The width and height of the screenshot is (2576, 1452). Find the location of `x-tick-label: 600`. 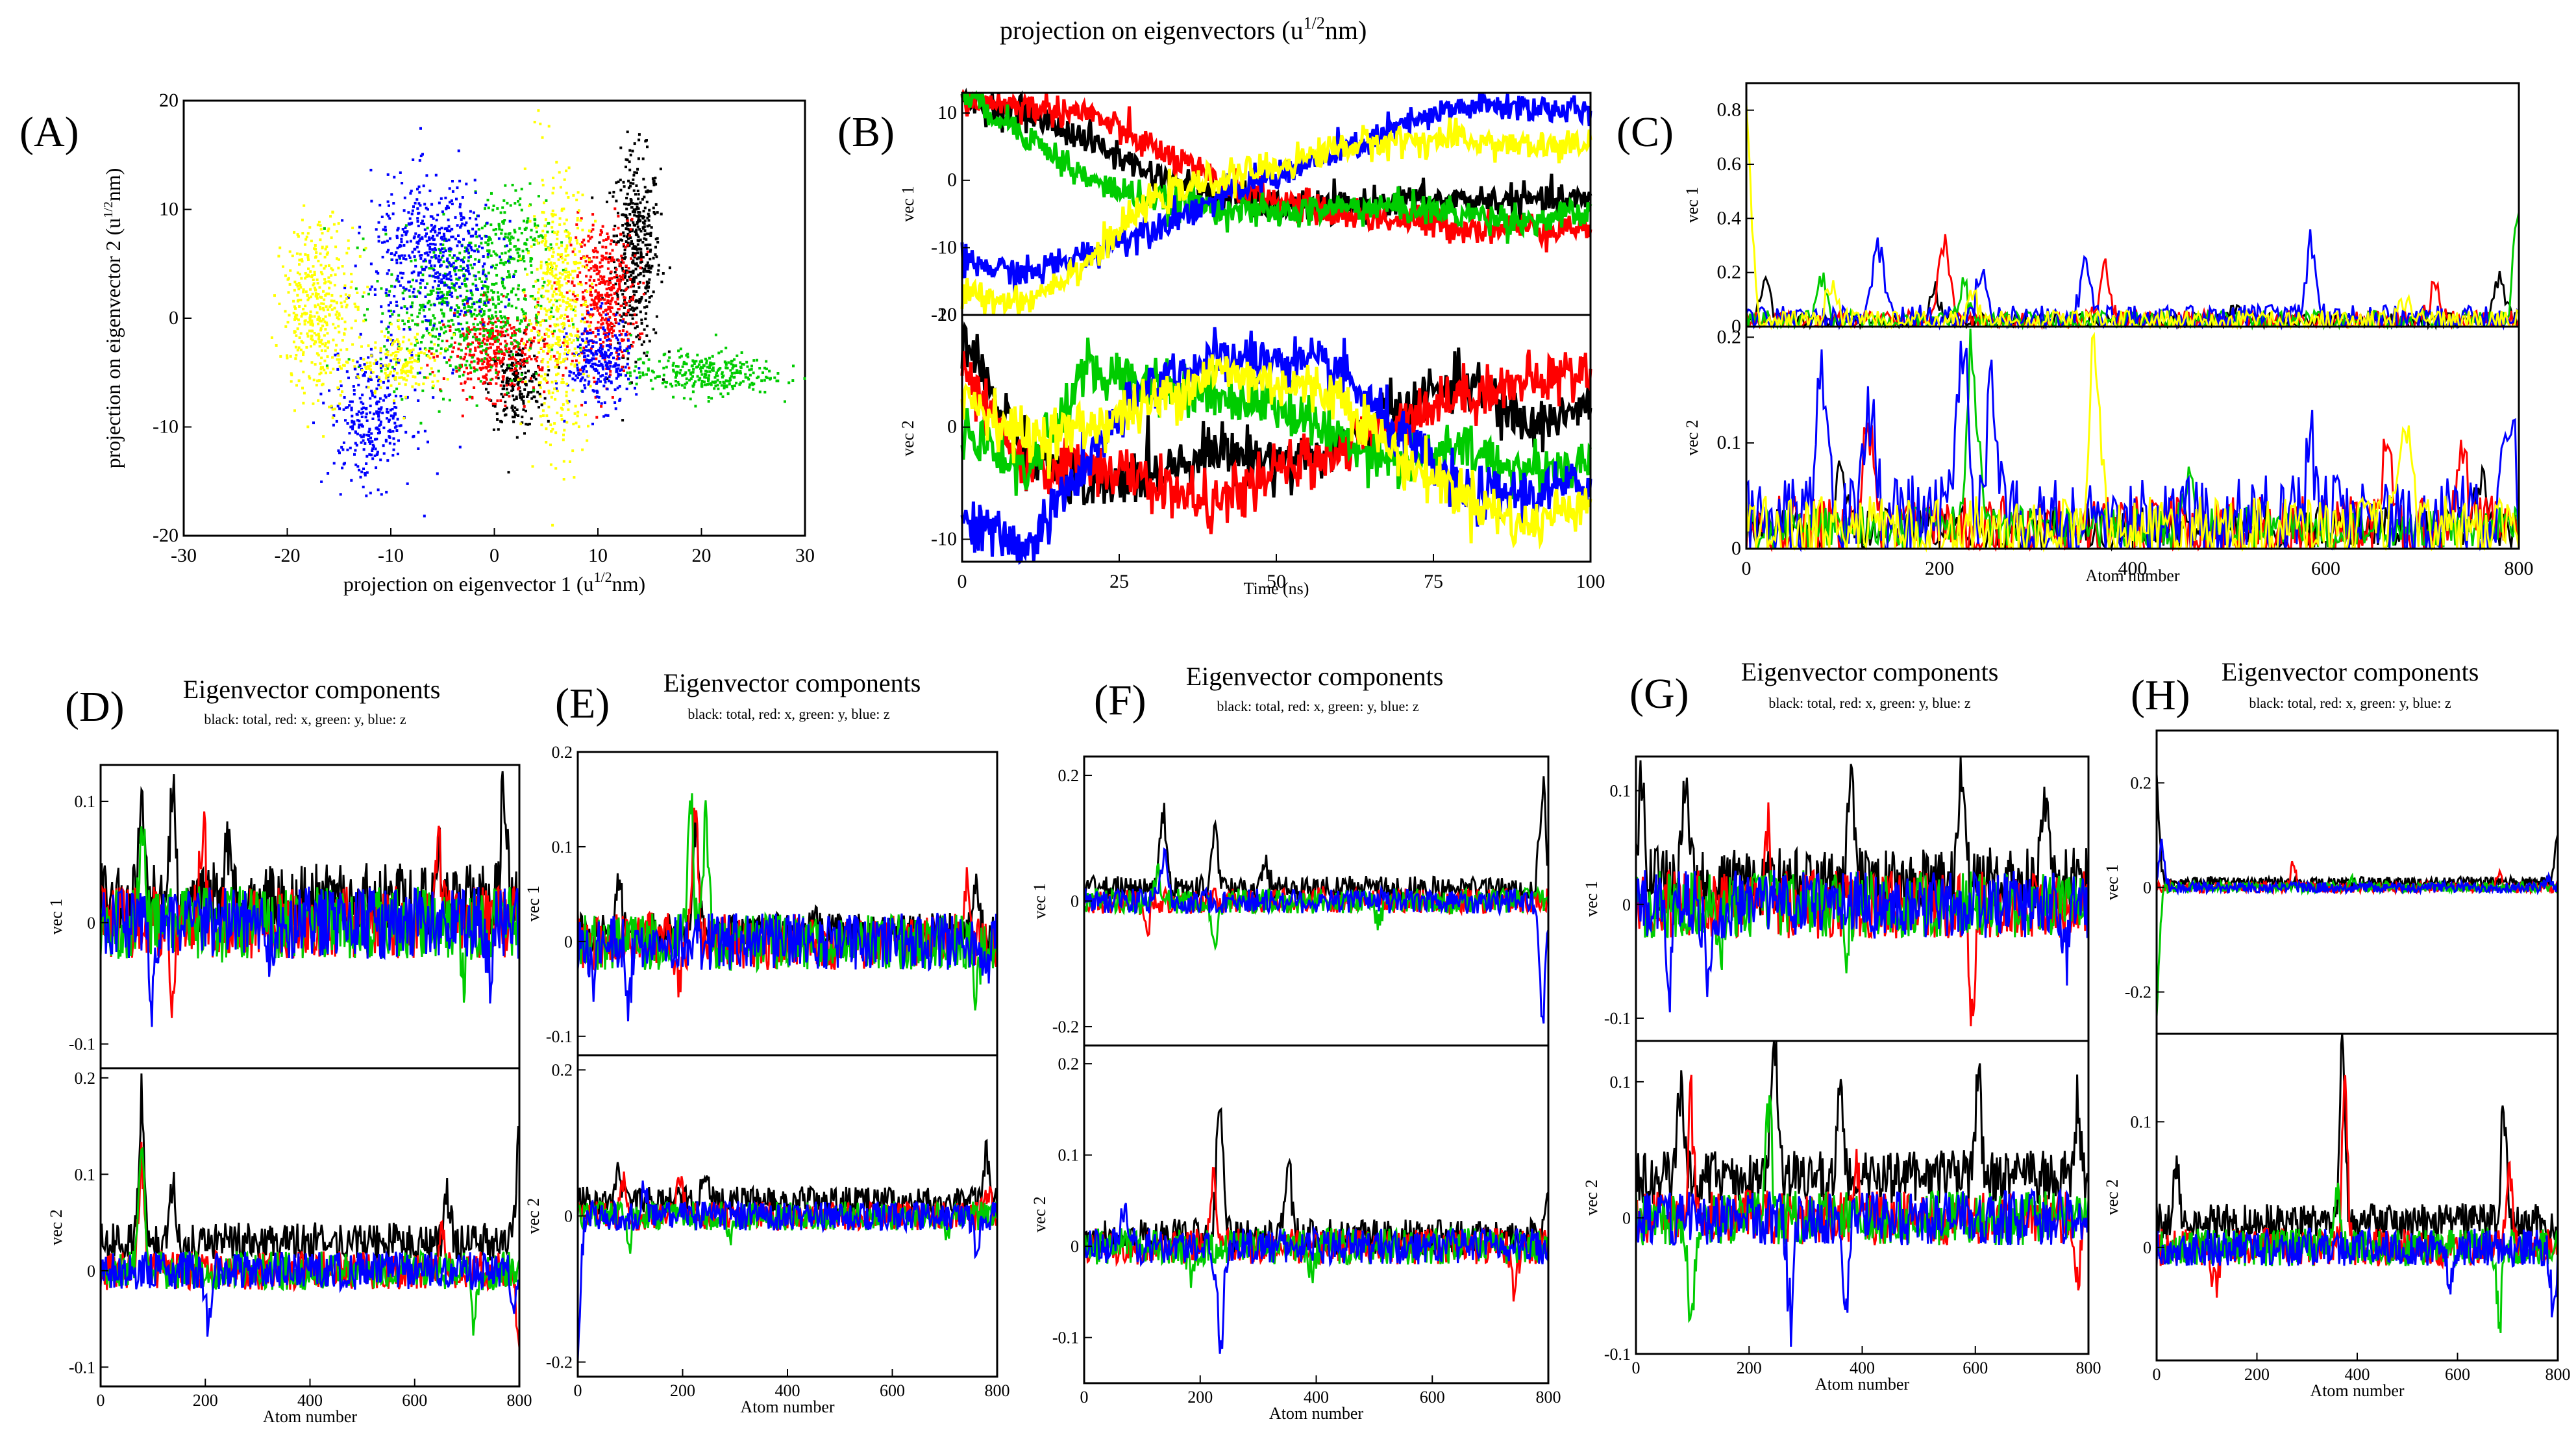

x-tick-label: 600 is located at coordinates (2457, 1375).